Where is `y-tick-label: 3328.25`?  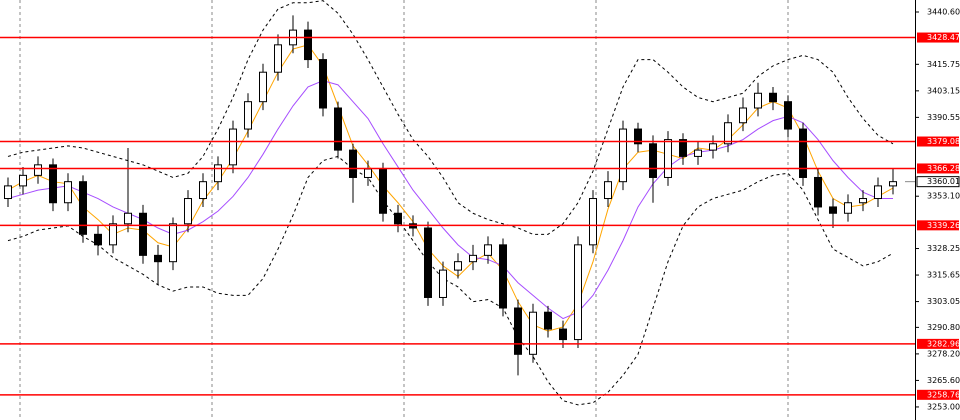
y-tick-label: 3328.25 is located at coordinates (943, 248).